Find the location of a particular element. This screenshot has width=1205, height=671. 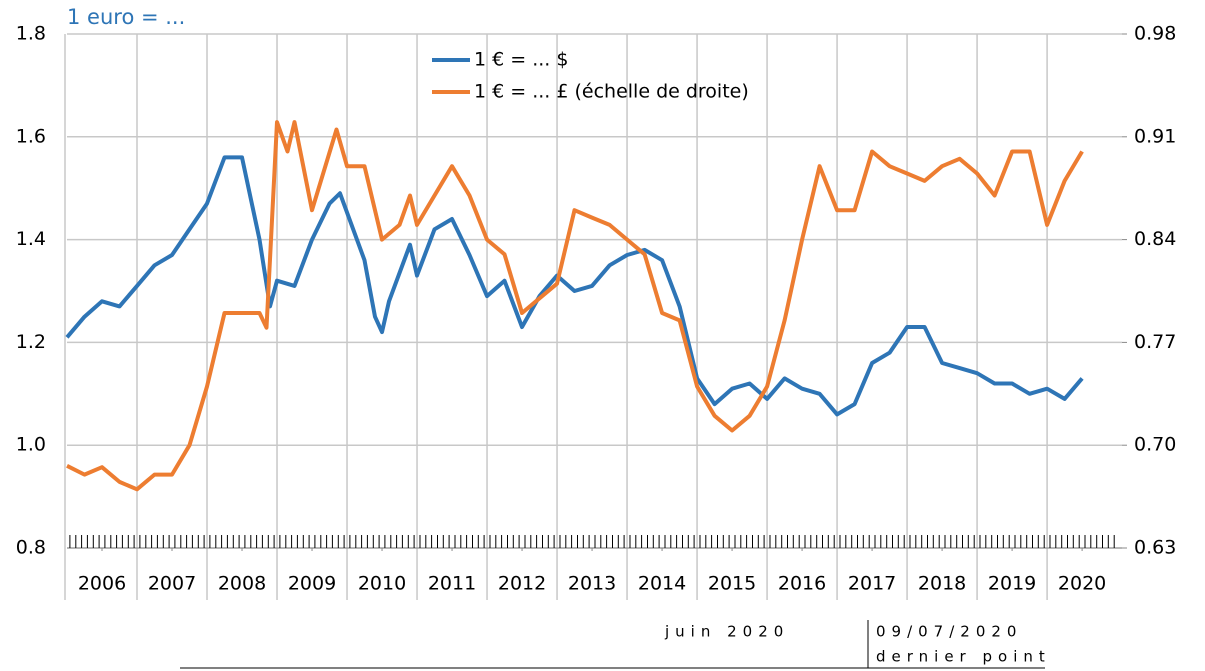

x-tick-label: 2017 is located at coordinates (872, 584).